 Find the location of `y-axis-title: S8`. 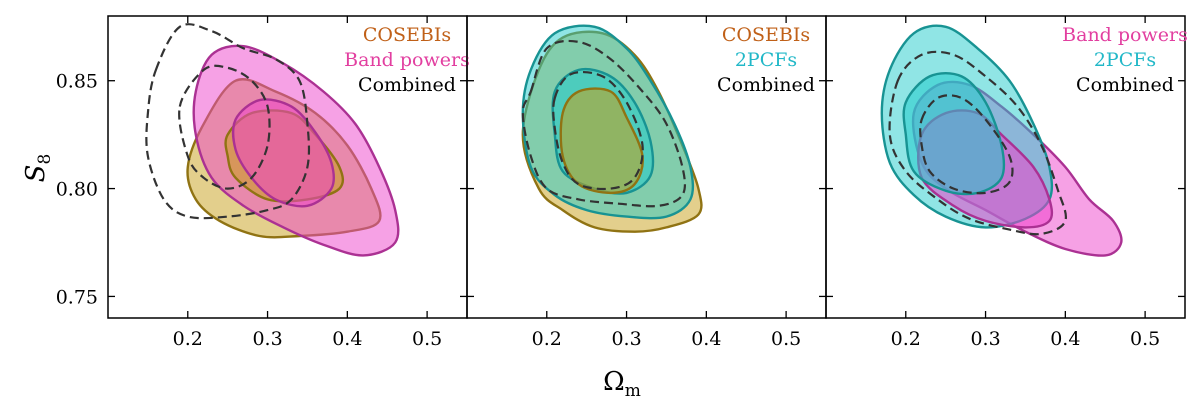

y-axis-title: S8 is located at coordinates (38, 168).